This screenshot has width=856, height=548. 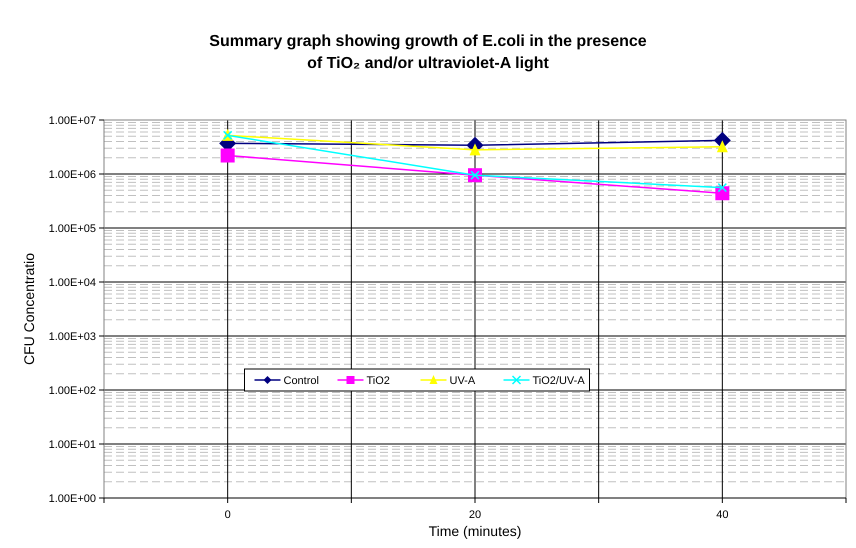 What do you see at coordinates (475, 531) in the screenshot?
I see `x-axis-title: Time (minutes)` at bounding box center [475, 531].